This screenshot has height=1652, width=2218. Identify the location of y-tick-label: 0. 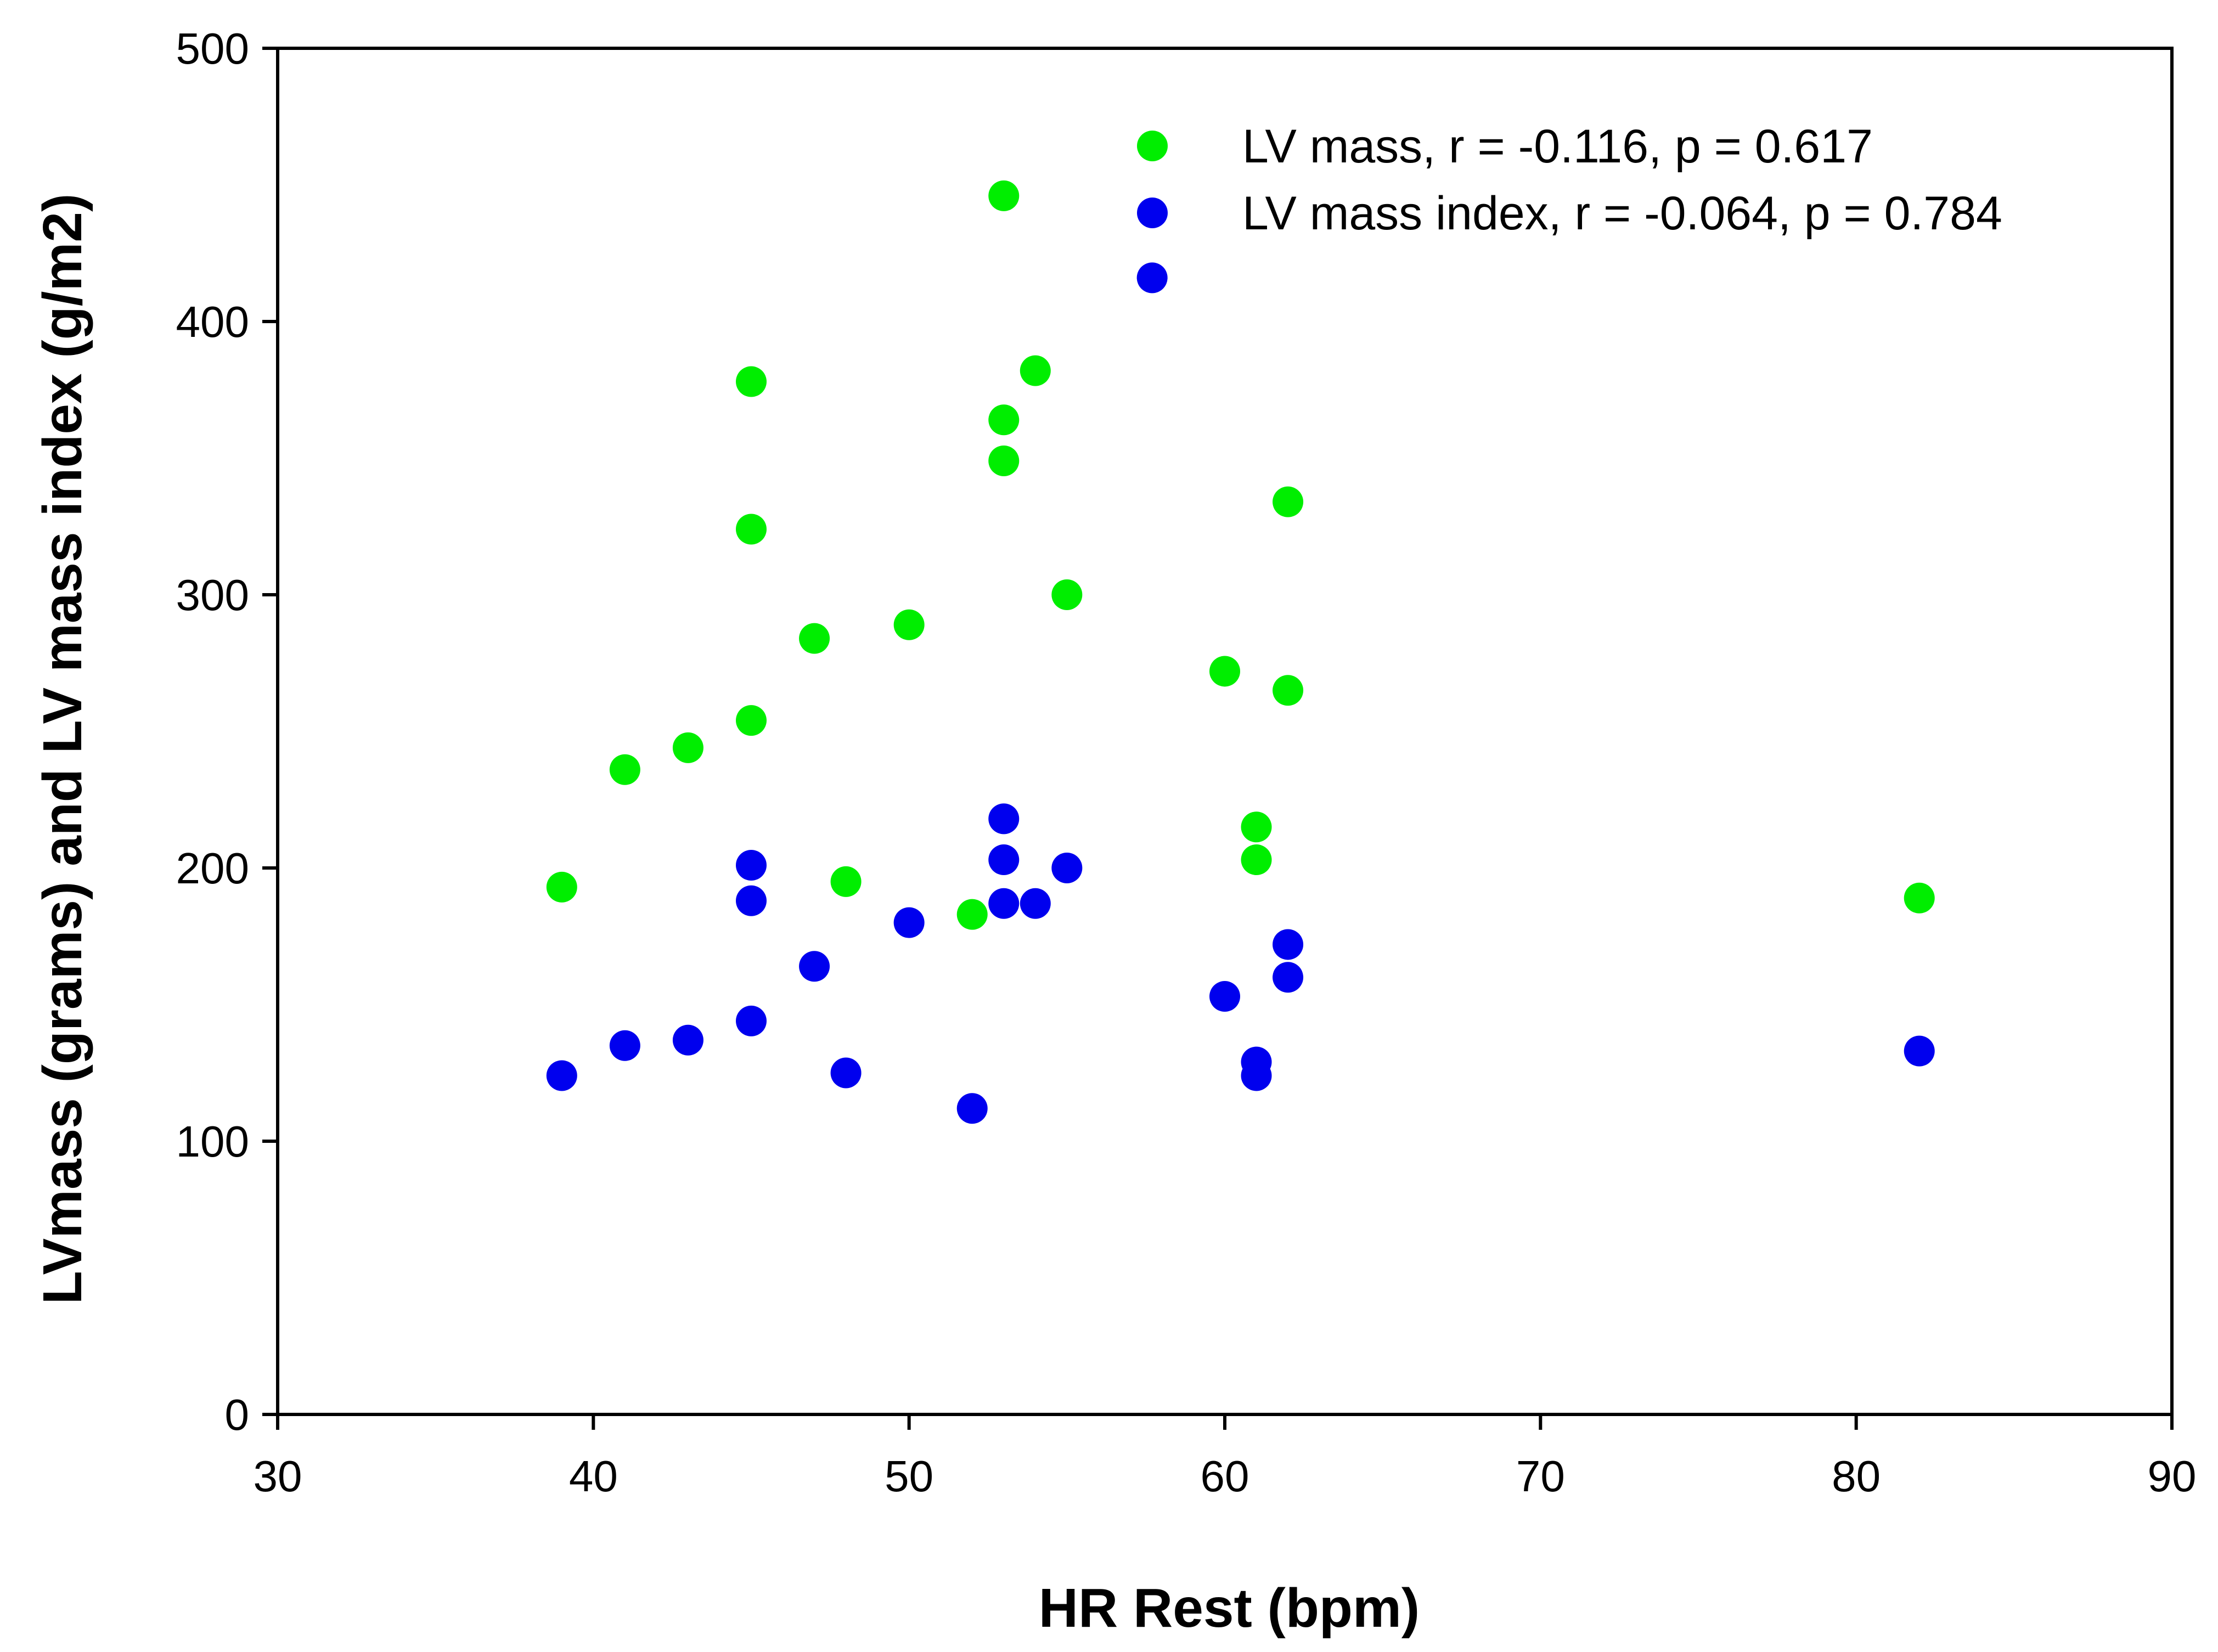
(237, 1414).